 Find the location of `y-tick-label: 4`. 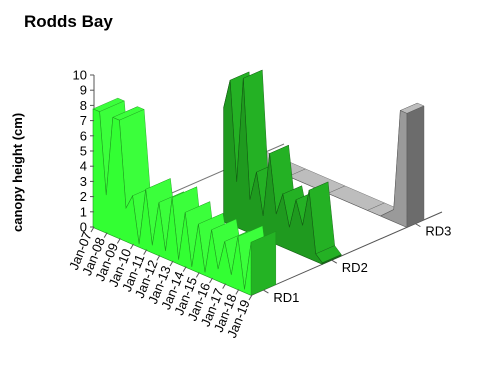

y-tick-label: 4 is located at coordinates (83, 166).